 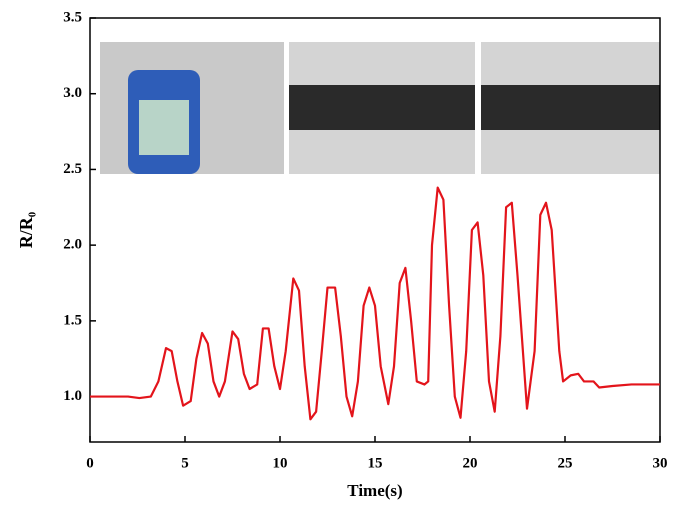 I want to click on photo-meter-screen, so click(x=164, y=127).